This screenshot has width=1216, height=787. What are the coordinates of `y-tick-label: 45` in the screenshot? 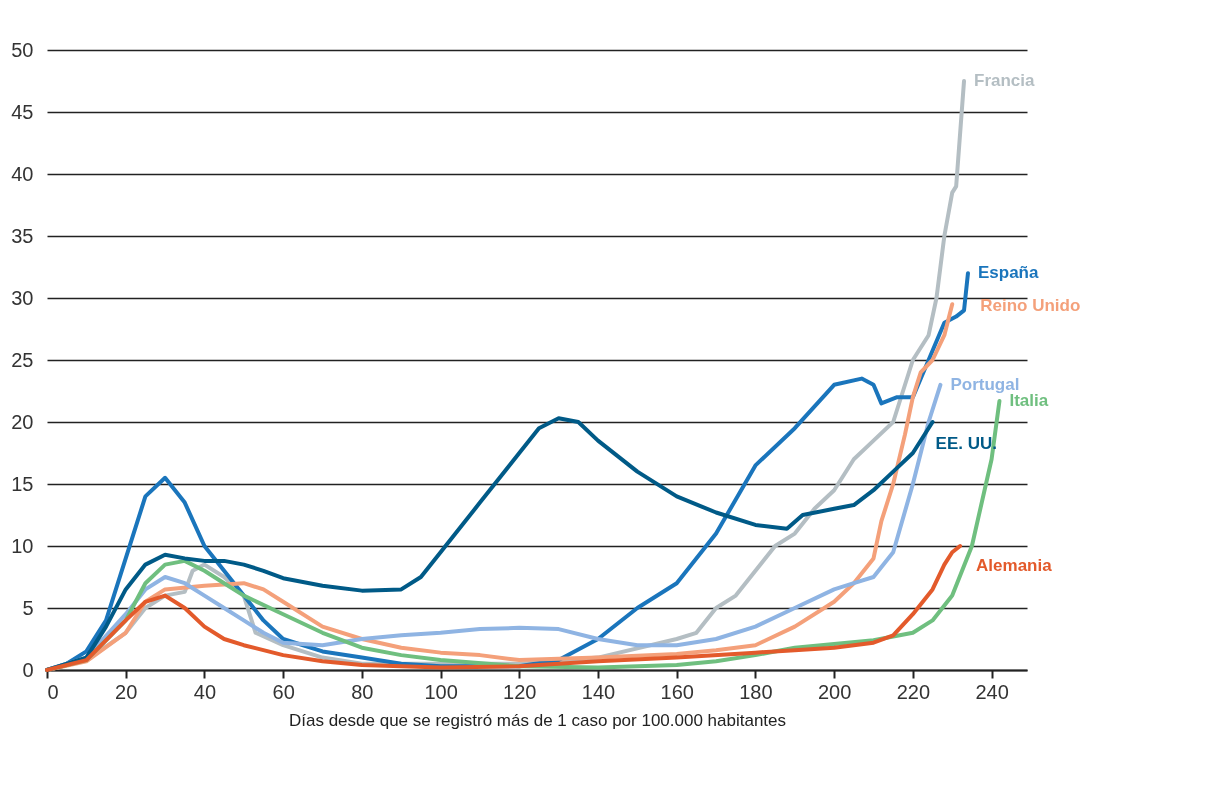 It's located at (22, 111).